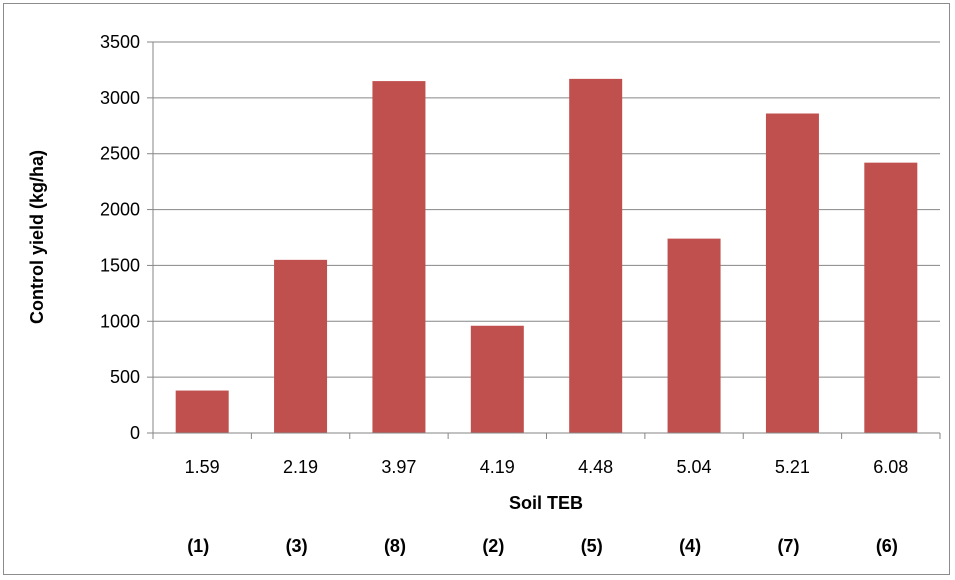 The height and width of the screenshot is (580, 955). What do you see at coordinates (890, 467) in the screenshot?
I see `x-tick-label: 6.08` at bounding box center [890, 467].